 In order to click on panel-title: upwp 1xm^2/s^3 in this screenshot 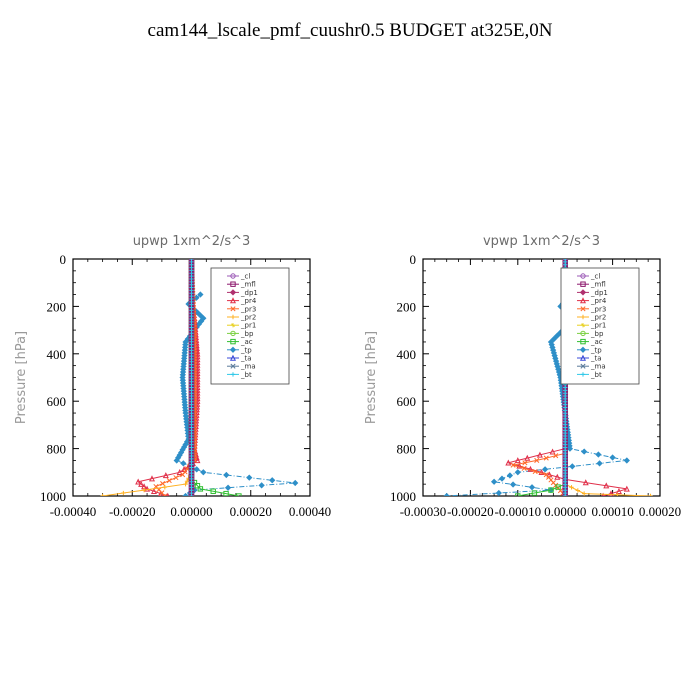, I will do `click(192, 241)`.